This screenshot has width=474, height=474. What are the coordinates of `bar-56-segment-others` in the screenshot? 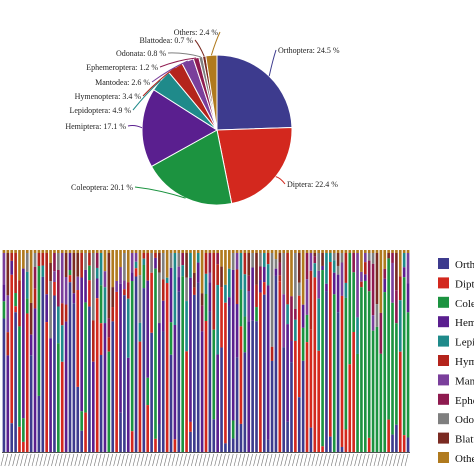 It's located at (217, 251).